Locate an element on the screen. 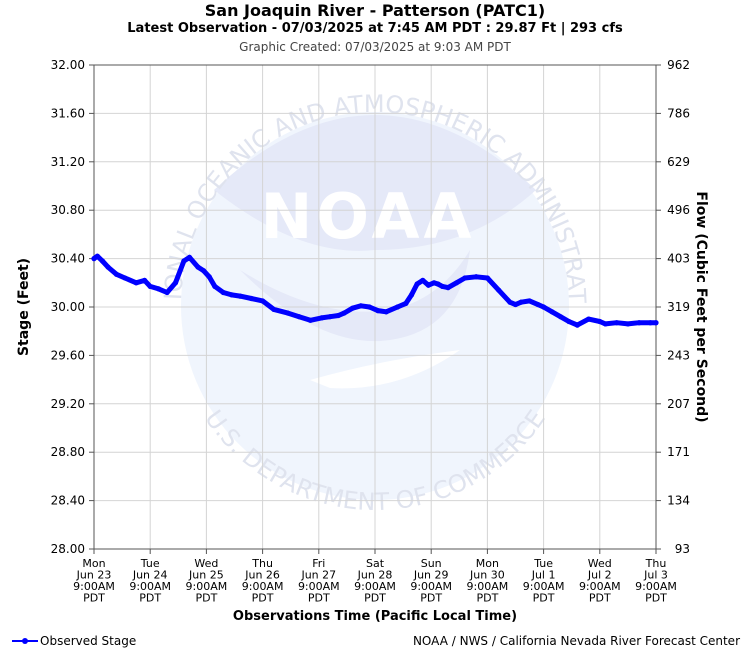 This screenshot has height=650, width=750. noaa-emblem-wave is located at coordinates (385, 369).